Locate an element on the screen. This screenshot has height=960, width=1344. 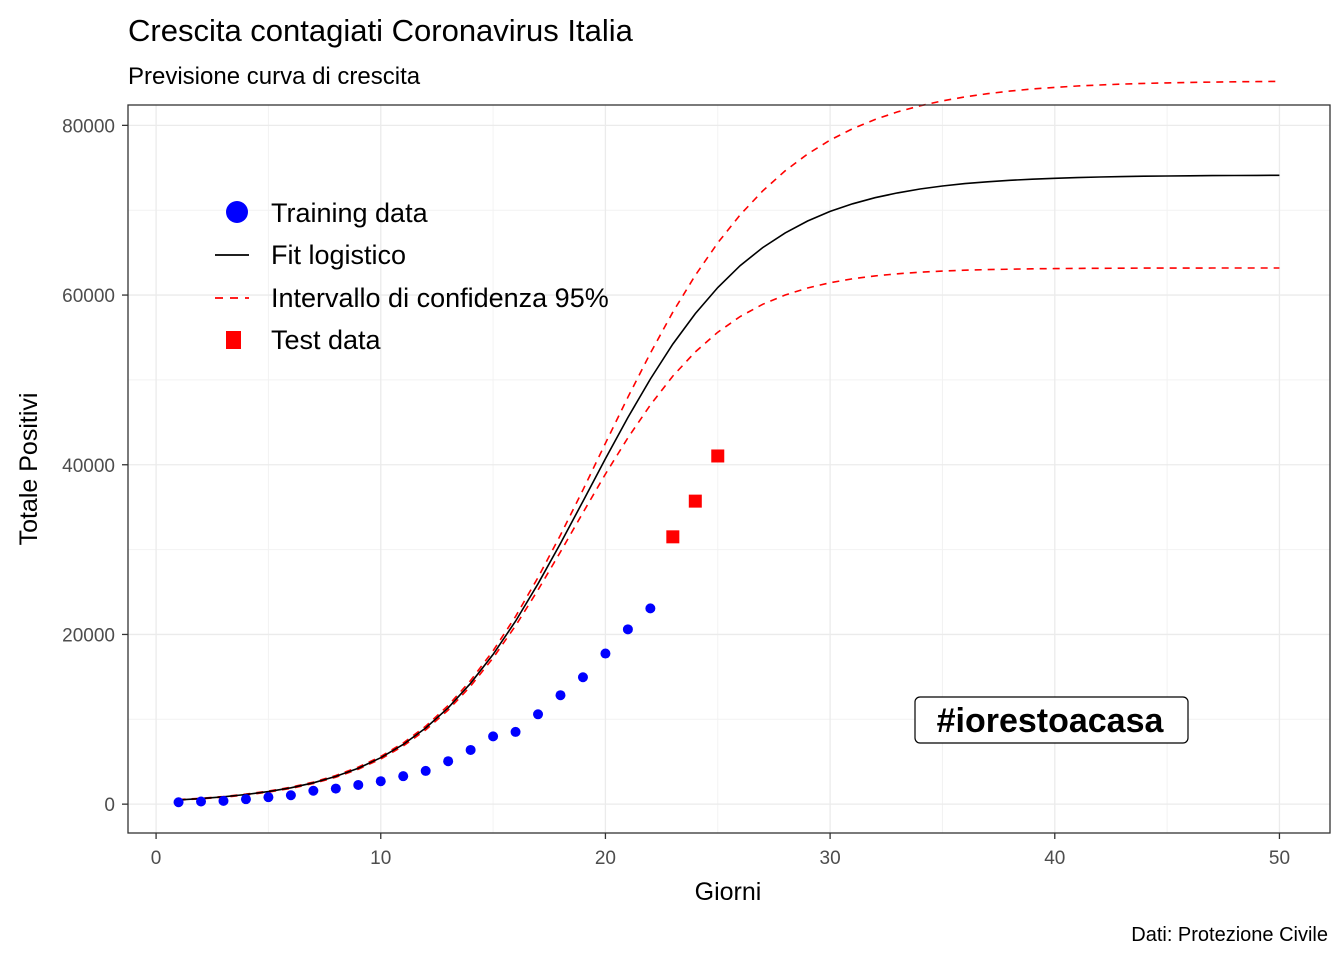
chart-subtitle: Previsione curva di crescita is located at coordinates (274, 76).